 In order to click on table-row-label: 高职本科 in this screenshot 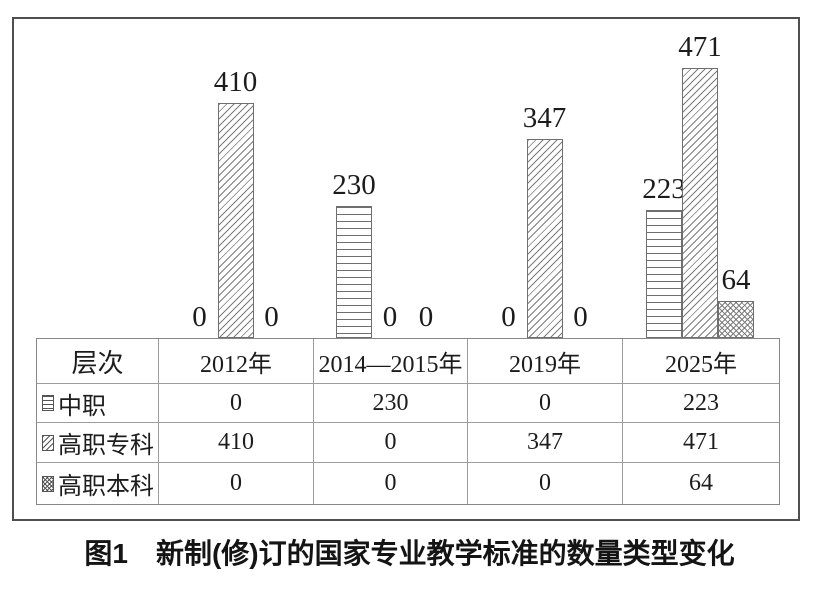, I will do `click(98, 483)`.